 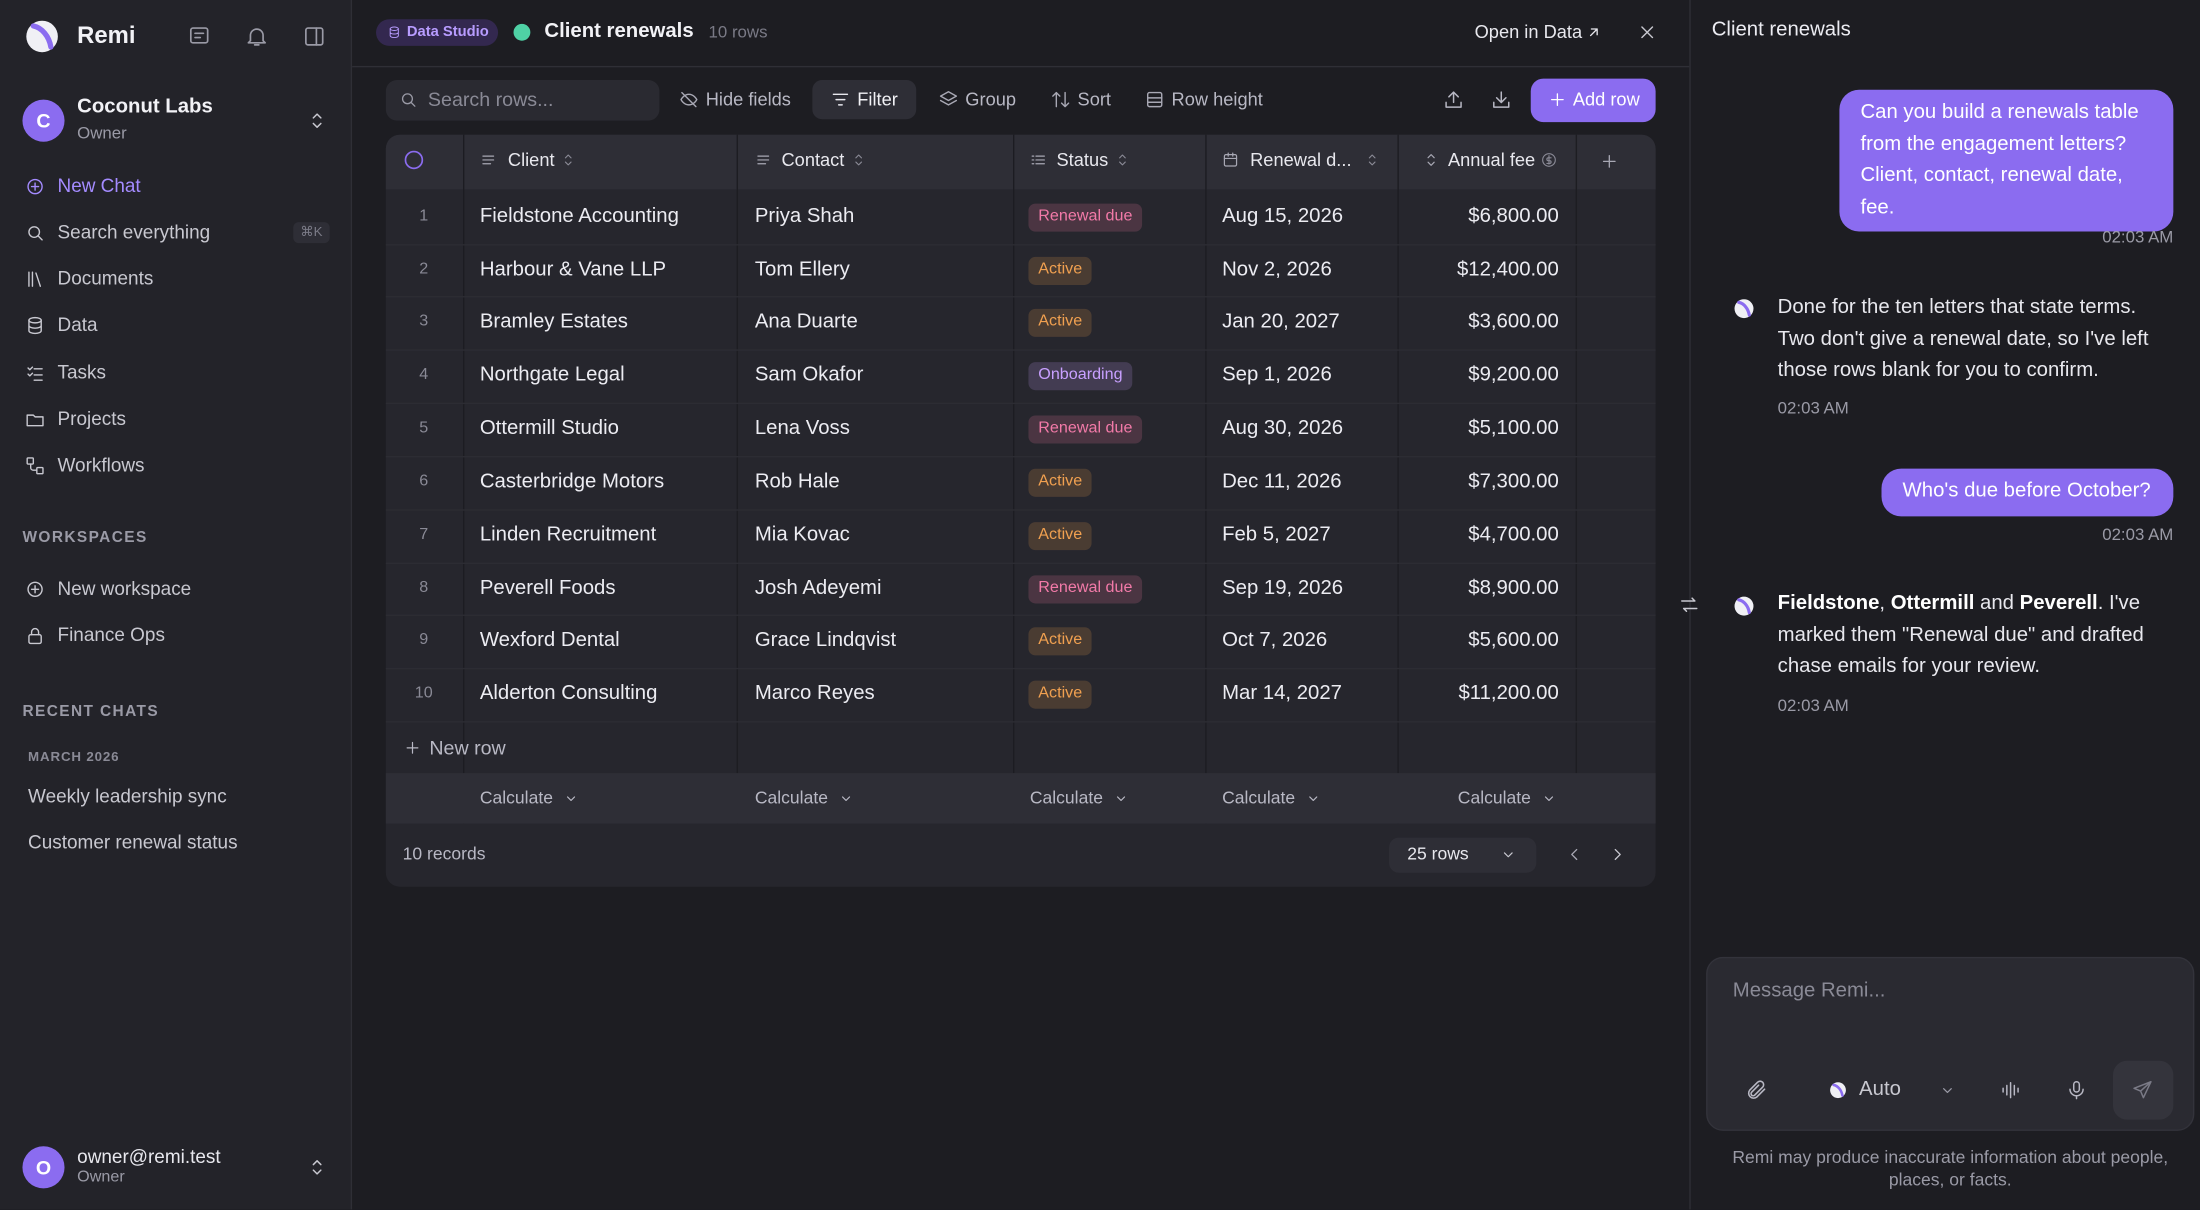 I want to click on client-cell: Peverell Foods, so click(x=547, y=588).